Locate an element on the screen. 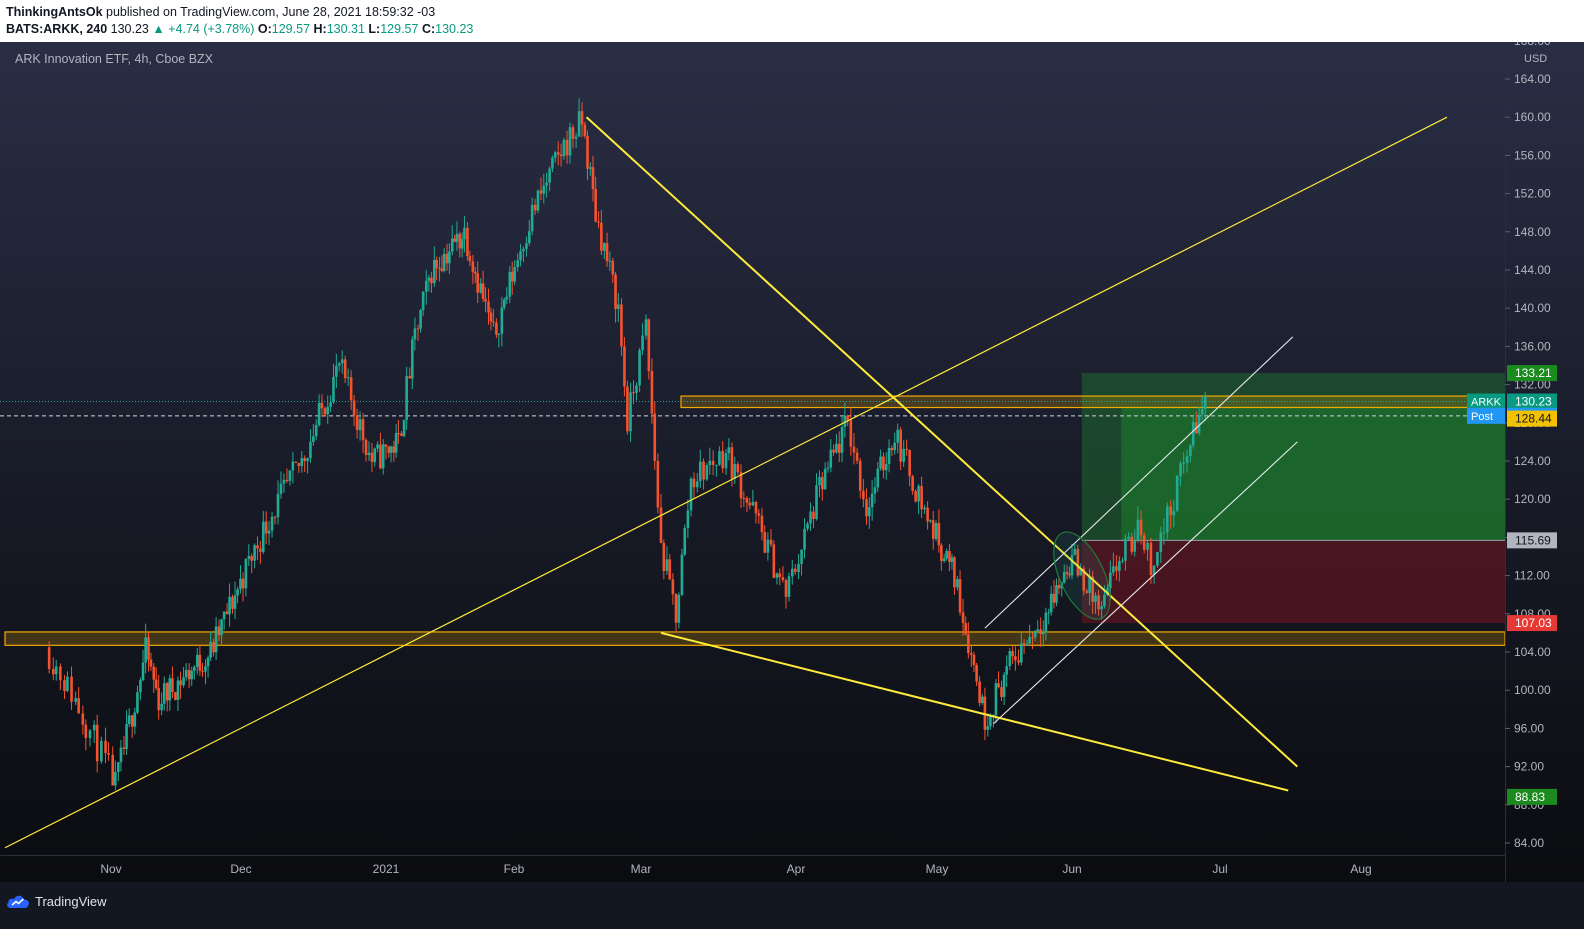  symbol-label: BATS:ARKK, 240 is located at coordinates (57, 29).